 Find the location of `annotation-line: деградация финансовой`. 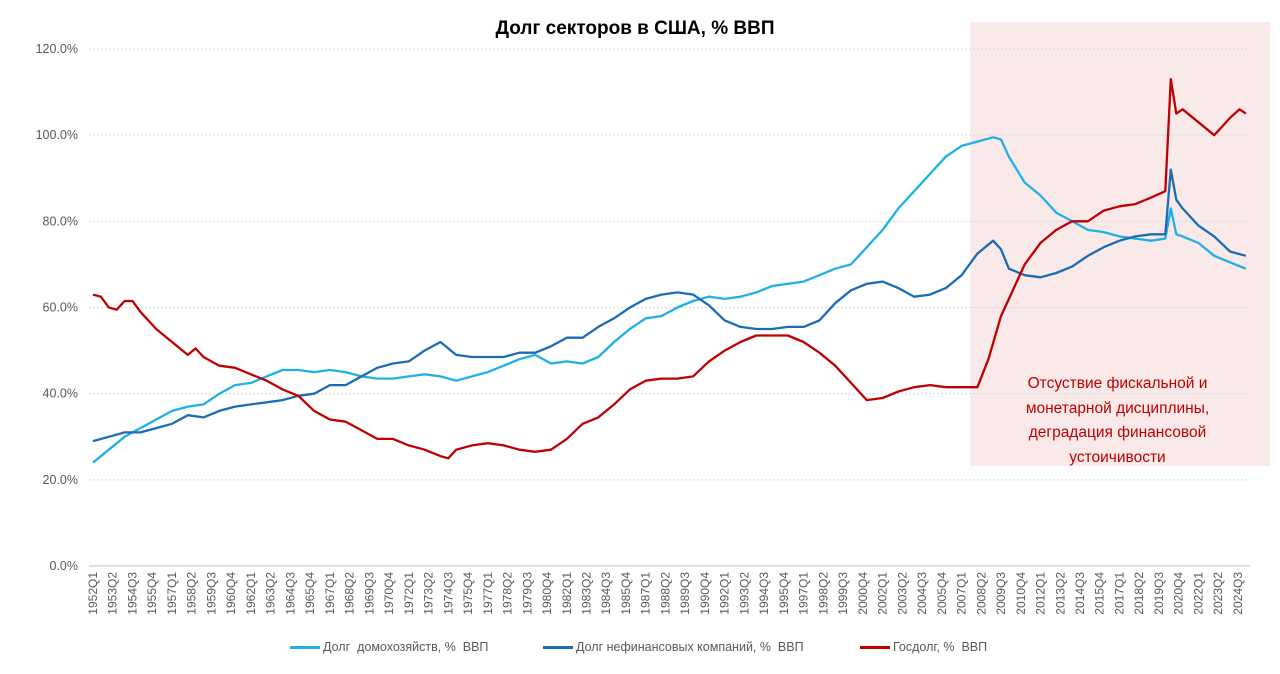

annotation-line: деградация финансовой is located at coordinates (1117, 432).